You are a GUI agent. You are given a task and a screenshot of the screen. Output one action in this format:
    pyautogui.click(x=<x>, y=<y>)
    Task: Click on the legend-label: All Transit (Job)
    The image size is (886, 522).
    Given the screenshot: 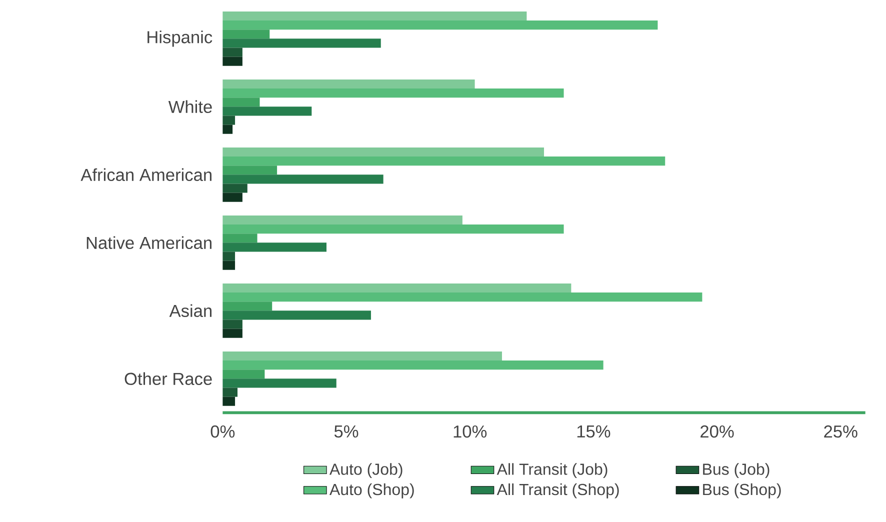 What is the action you would take?
    pyautogui.click(x=552, y=470)
    